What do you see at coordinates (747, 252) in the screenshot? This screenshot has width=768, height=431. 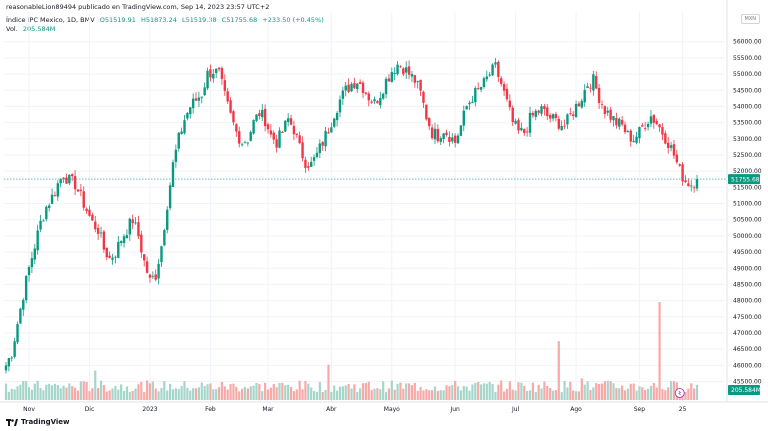 I see `price-tick-label: 49500.00` at bounding box center [747, 252].